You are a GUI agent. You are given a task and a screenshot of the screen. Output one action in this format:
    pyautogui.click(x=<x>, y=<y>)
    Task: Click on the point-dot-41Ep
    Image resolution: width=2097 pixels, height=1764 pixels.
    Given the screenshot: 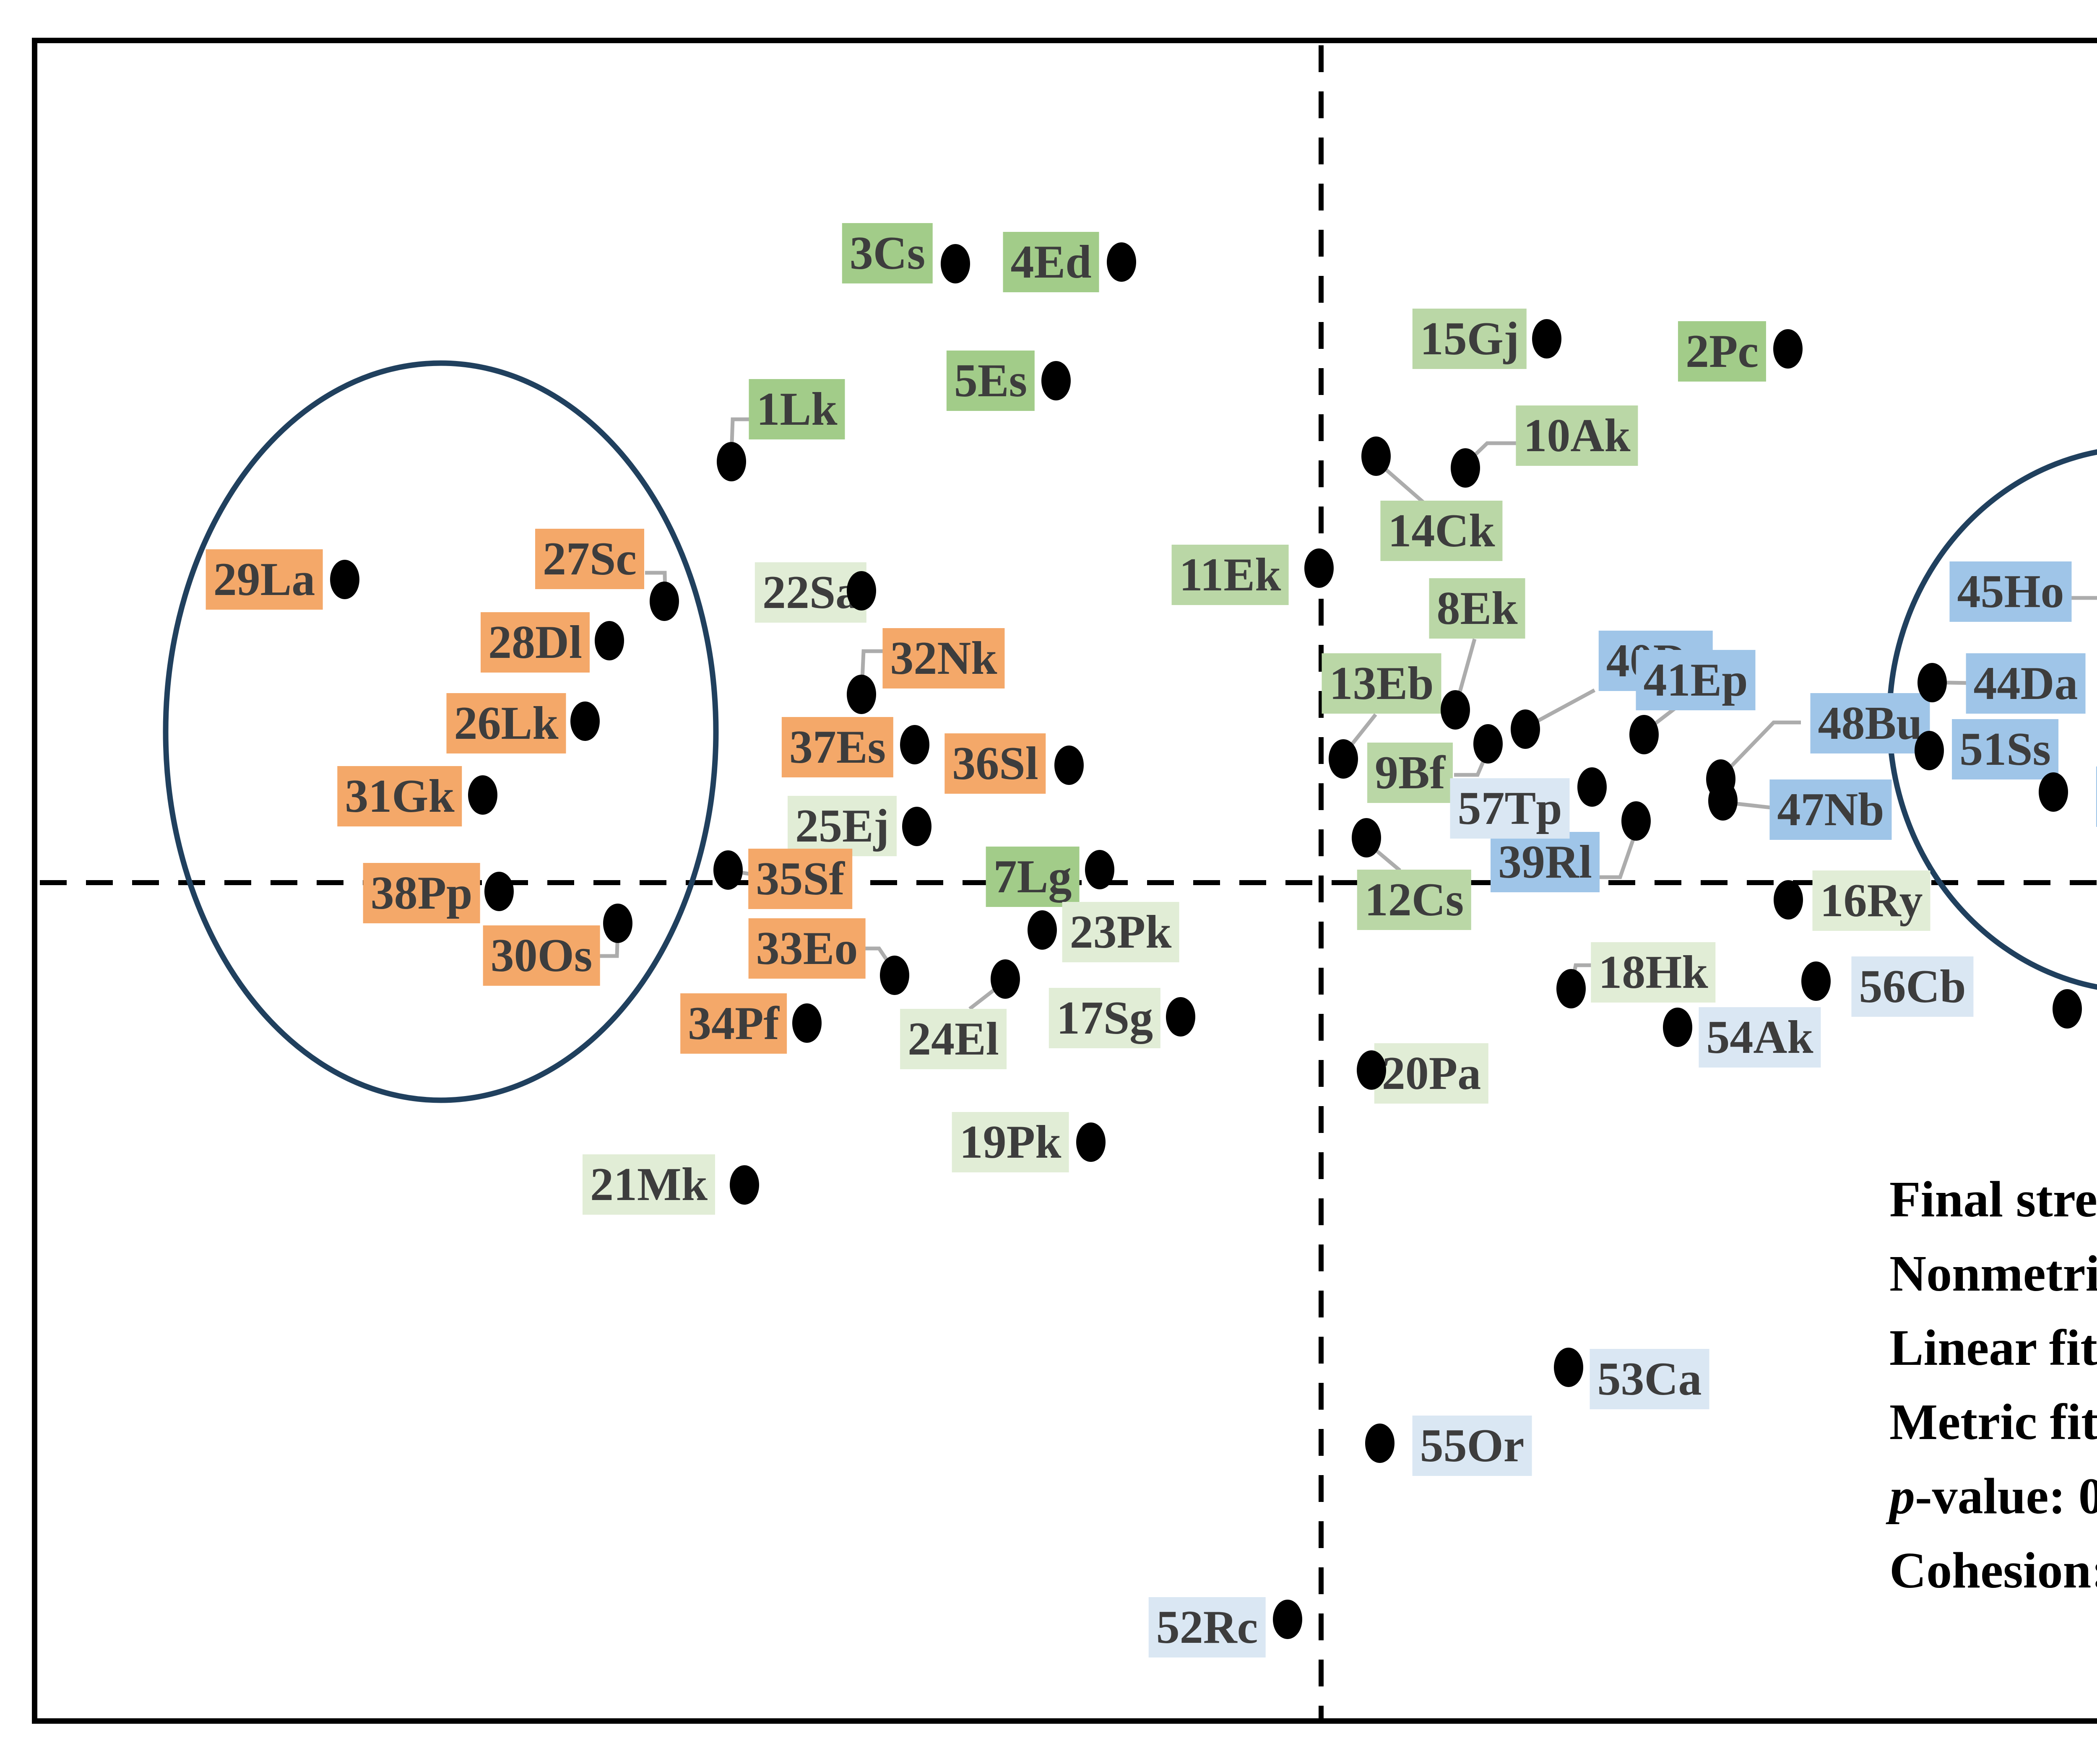 What is the action you would take?
    pyautogui.click(x=1644, y=734)
    